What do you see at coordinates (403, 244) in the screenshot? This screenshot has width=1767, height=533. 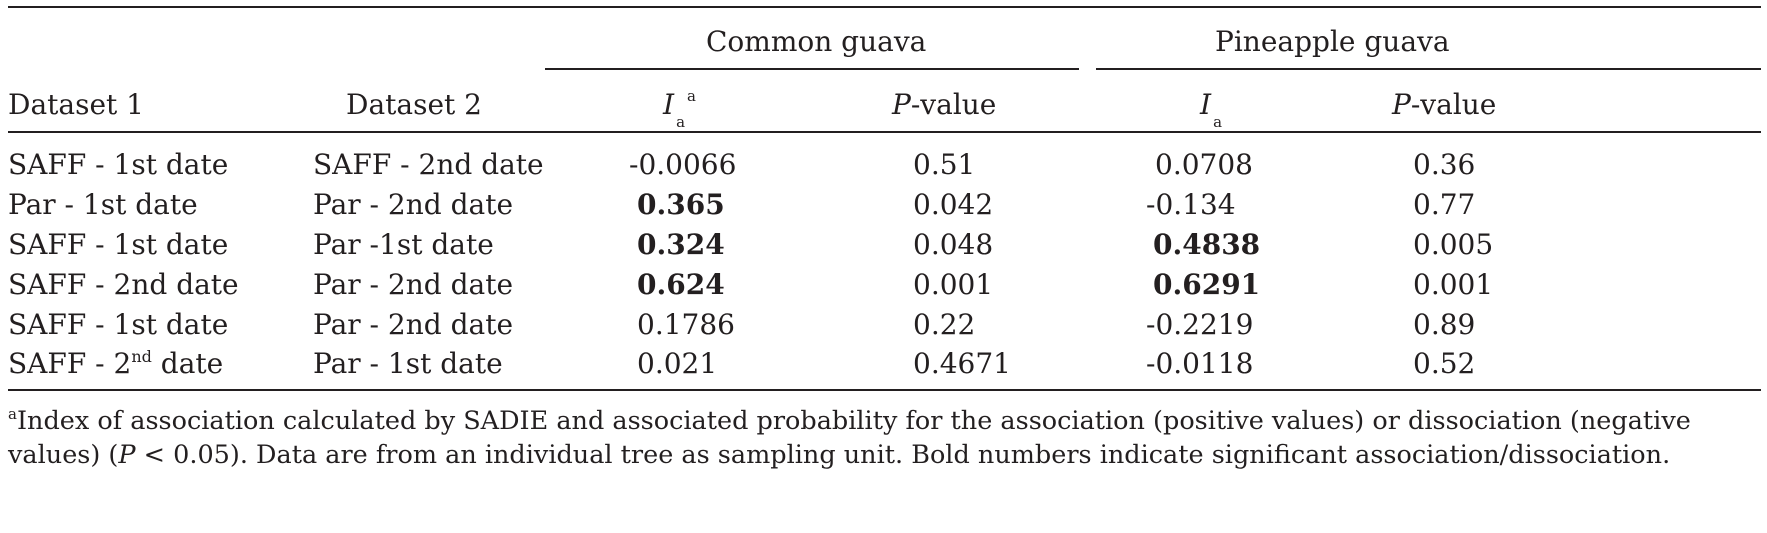 I see `cell-dataset2: Par -1st date` at bounding box center [403, 244].